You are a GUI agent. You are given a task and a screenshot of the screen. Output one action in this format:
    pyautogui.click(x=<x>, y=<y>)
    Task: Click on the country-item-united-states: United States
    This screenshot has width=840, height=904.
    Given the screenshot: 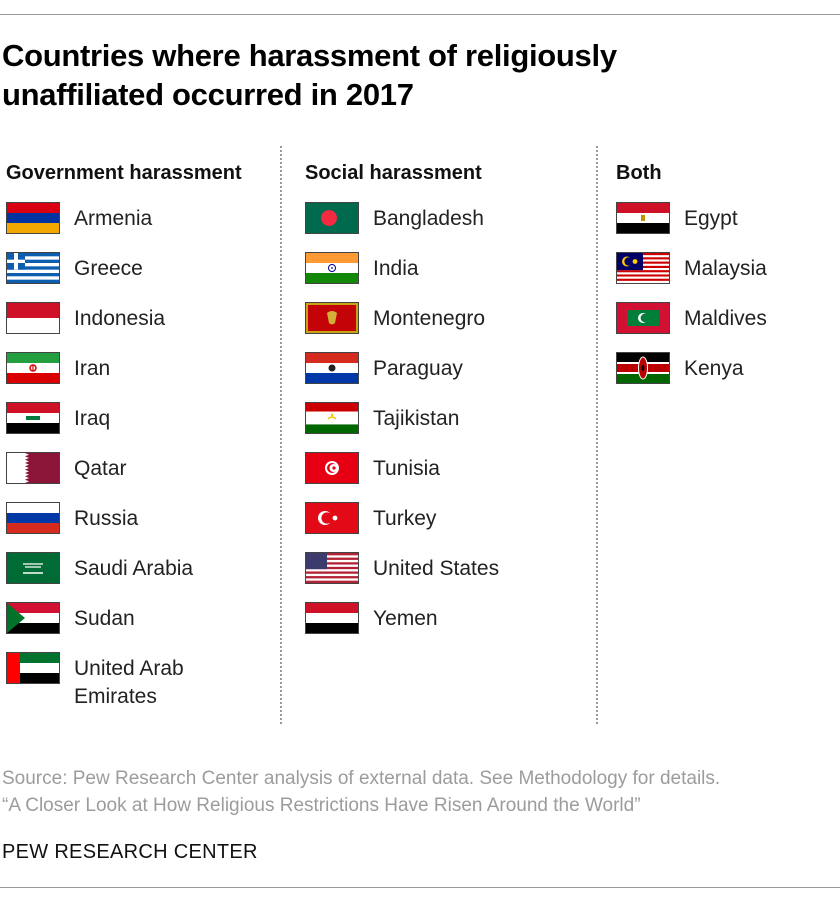 What is the action you would take?
    pyautogui.click(x=402, y=577)
    